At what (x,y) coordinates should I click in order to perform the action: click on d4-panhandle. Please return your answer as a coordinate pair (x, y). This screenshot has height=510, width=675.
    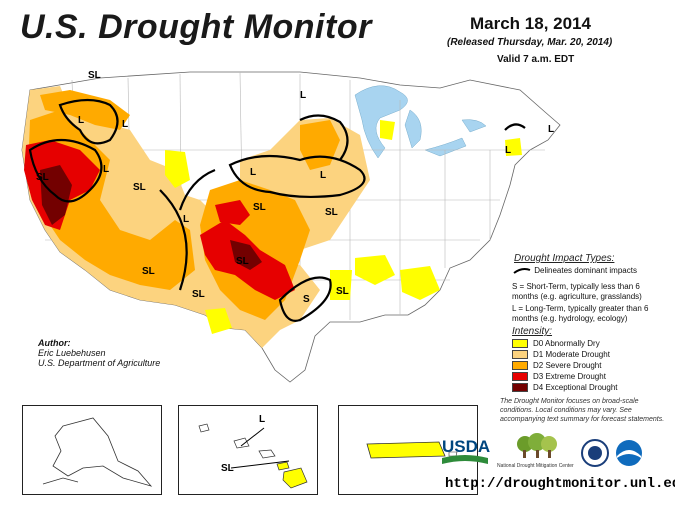
    Looking at the image, I should click on (246, 255).